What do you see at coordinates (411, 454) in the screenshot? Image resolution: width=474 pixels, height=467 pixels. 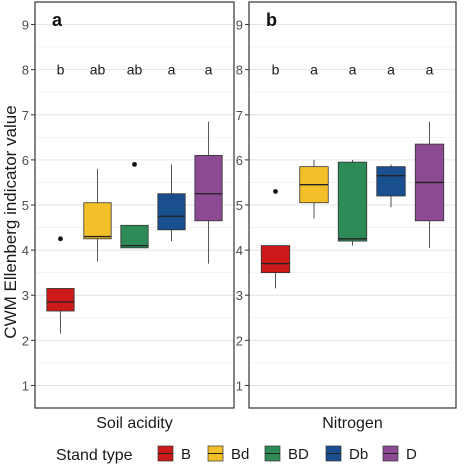 I see `legend-label: D` at bounding box center [411, 454].